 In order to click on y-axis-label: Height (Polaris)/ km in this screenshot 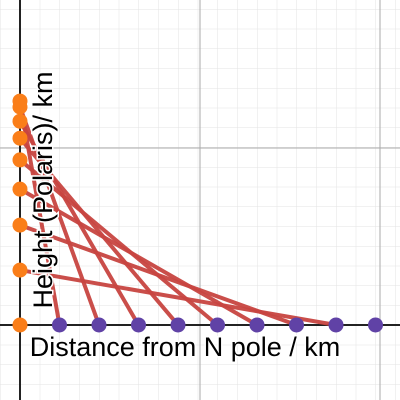, I will do `click(43, 189)`.